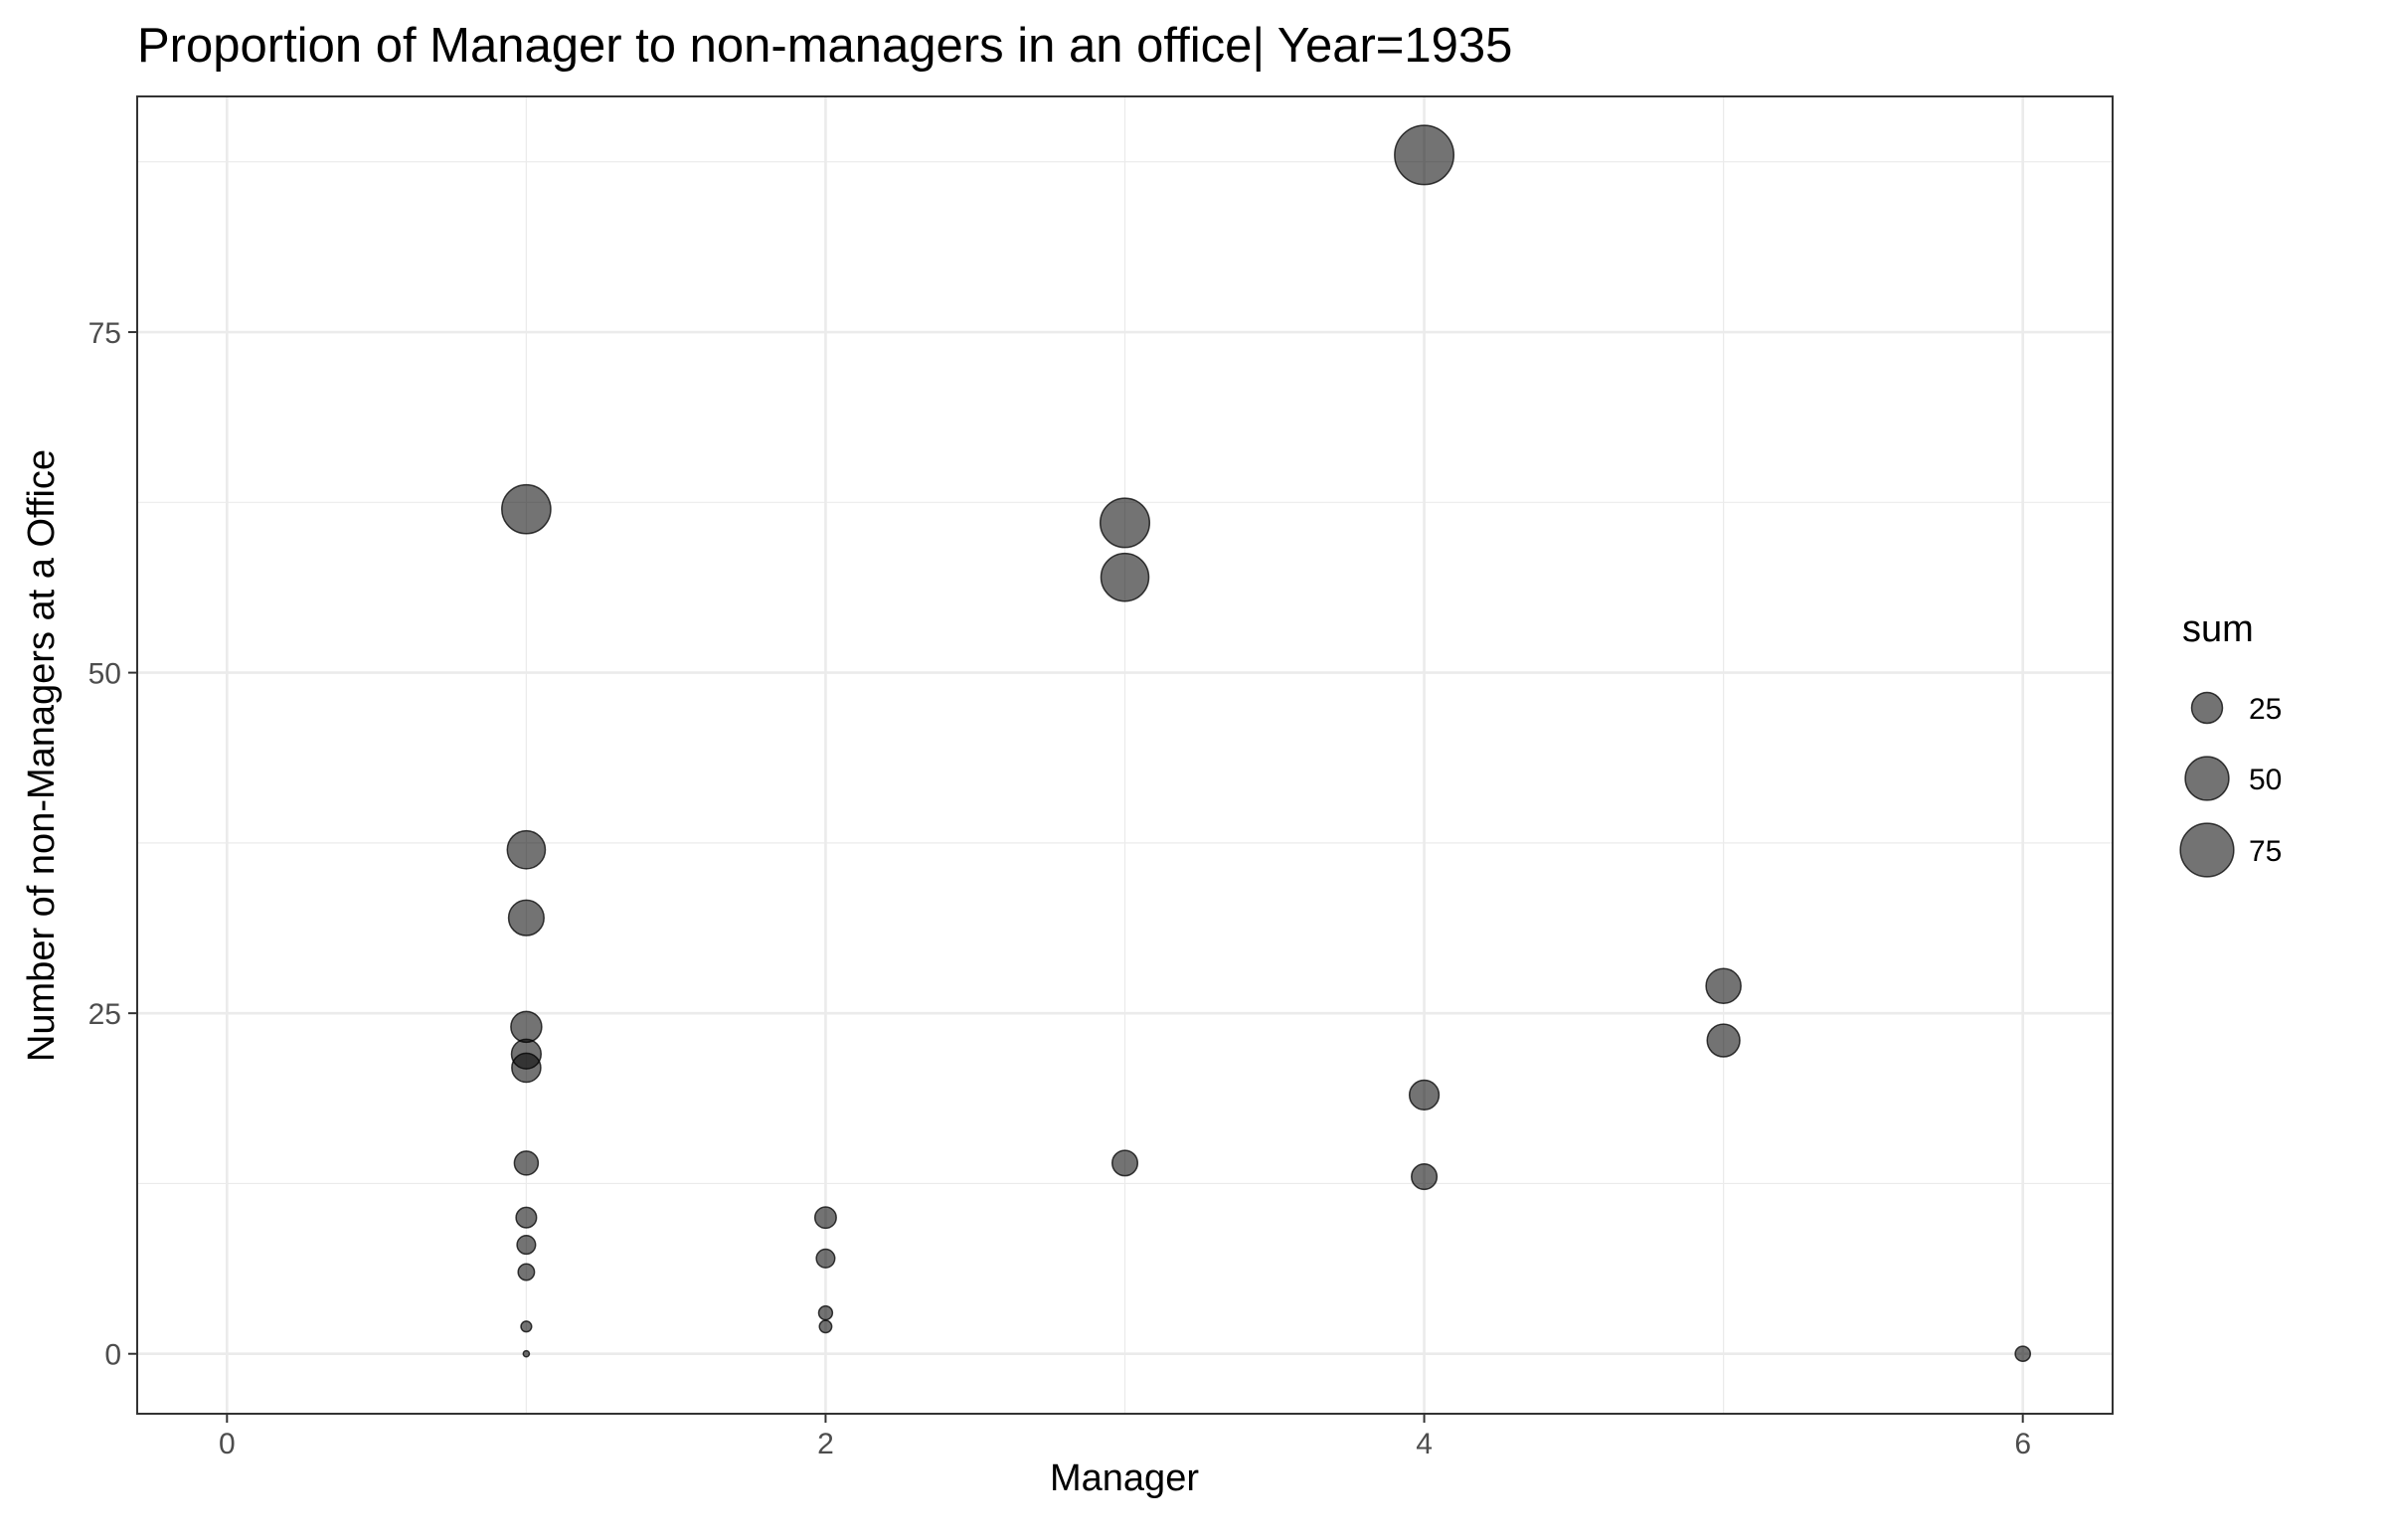 The height and width of the screenshot is (1540, 2386). What do you see at coordinates (2022, 1444) in the screenshot?
I see `x-tick-label: 6` at bounding box center [2022, 1444].